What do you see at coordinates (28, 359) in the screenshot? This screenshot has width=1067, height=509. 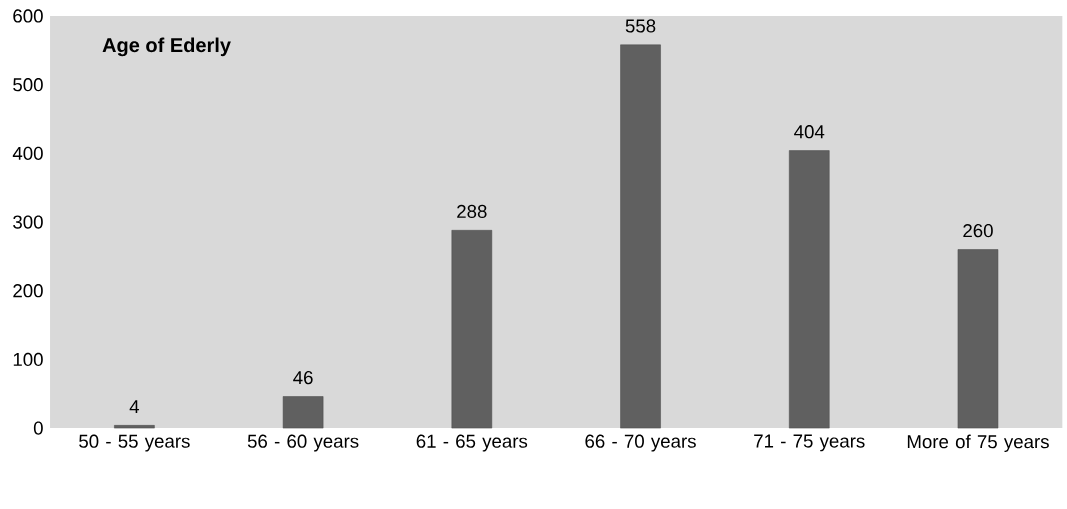 I see `y-tick-label: 100` at bounding box center [28, 359].